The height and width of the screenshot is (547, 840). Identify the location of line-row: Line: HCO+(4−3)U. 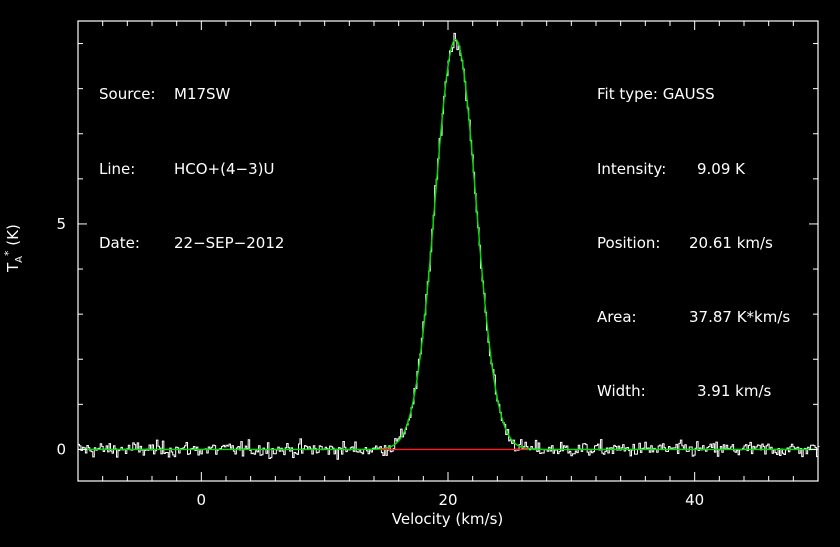
(191, 169).